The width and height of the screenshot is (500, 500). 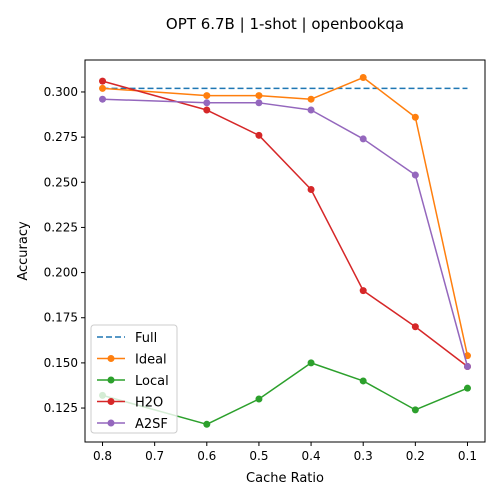 What do you see at coordinates (61, 363) in the screenshot?
I see `y-tick-label: 0.150` at bounding box center [61, 363].